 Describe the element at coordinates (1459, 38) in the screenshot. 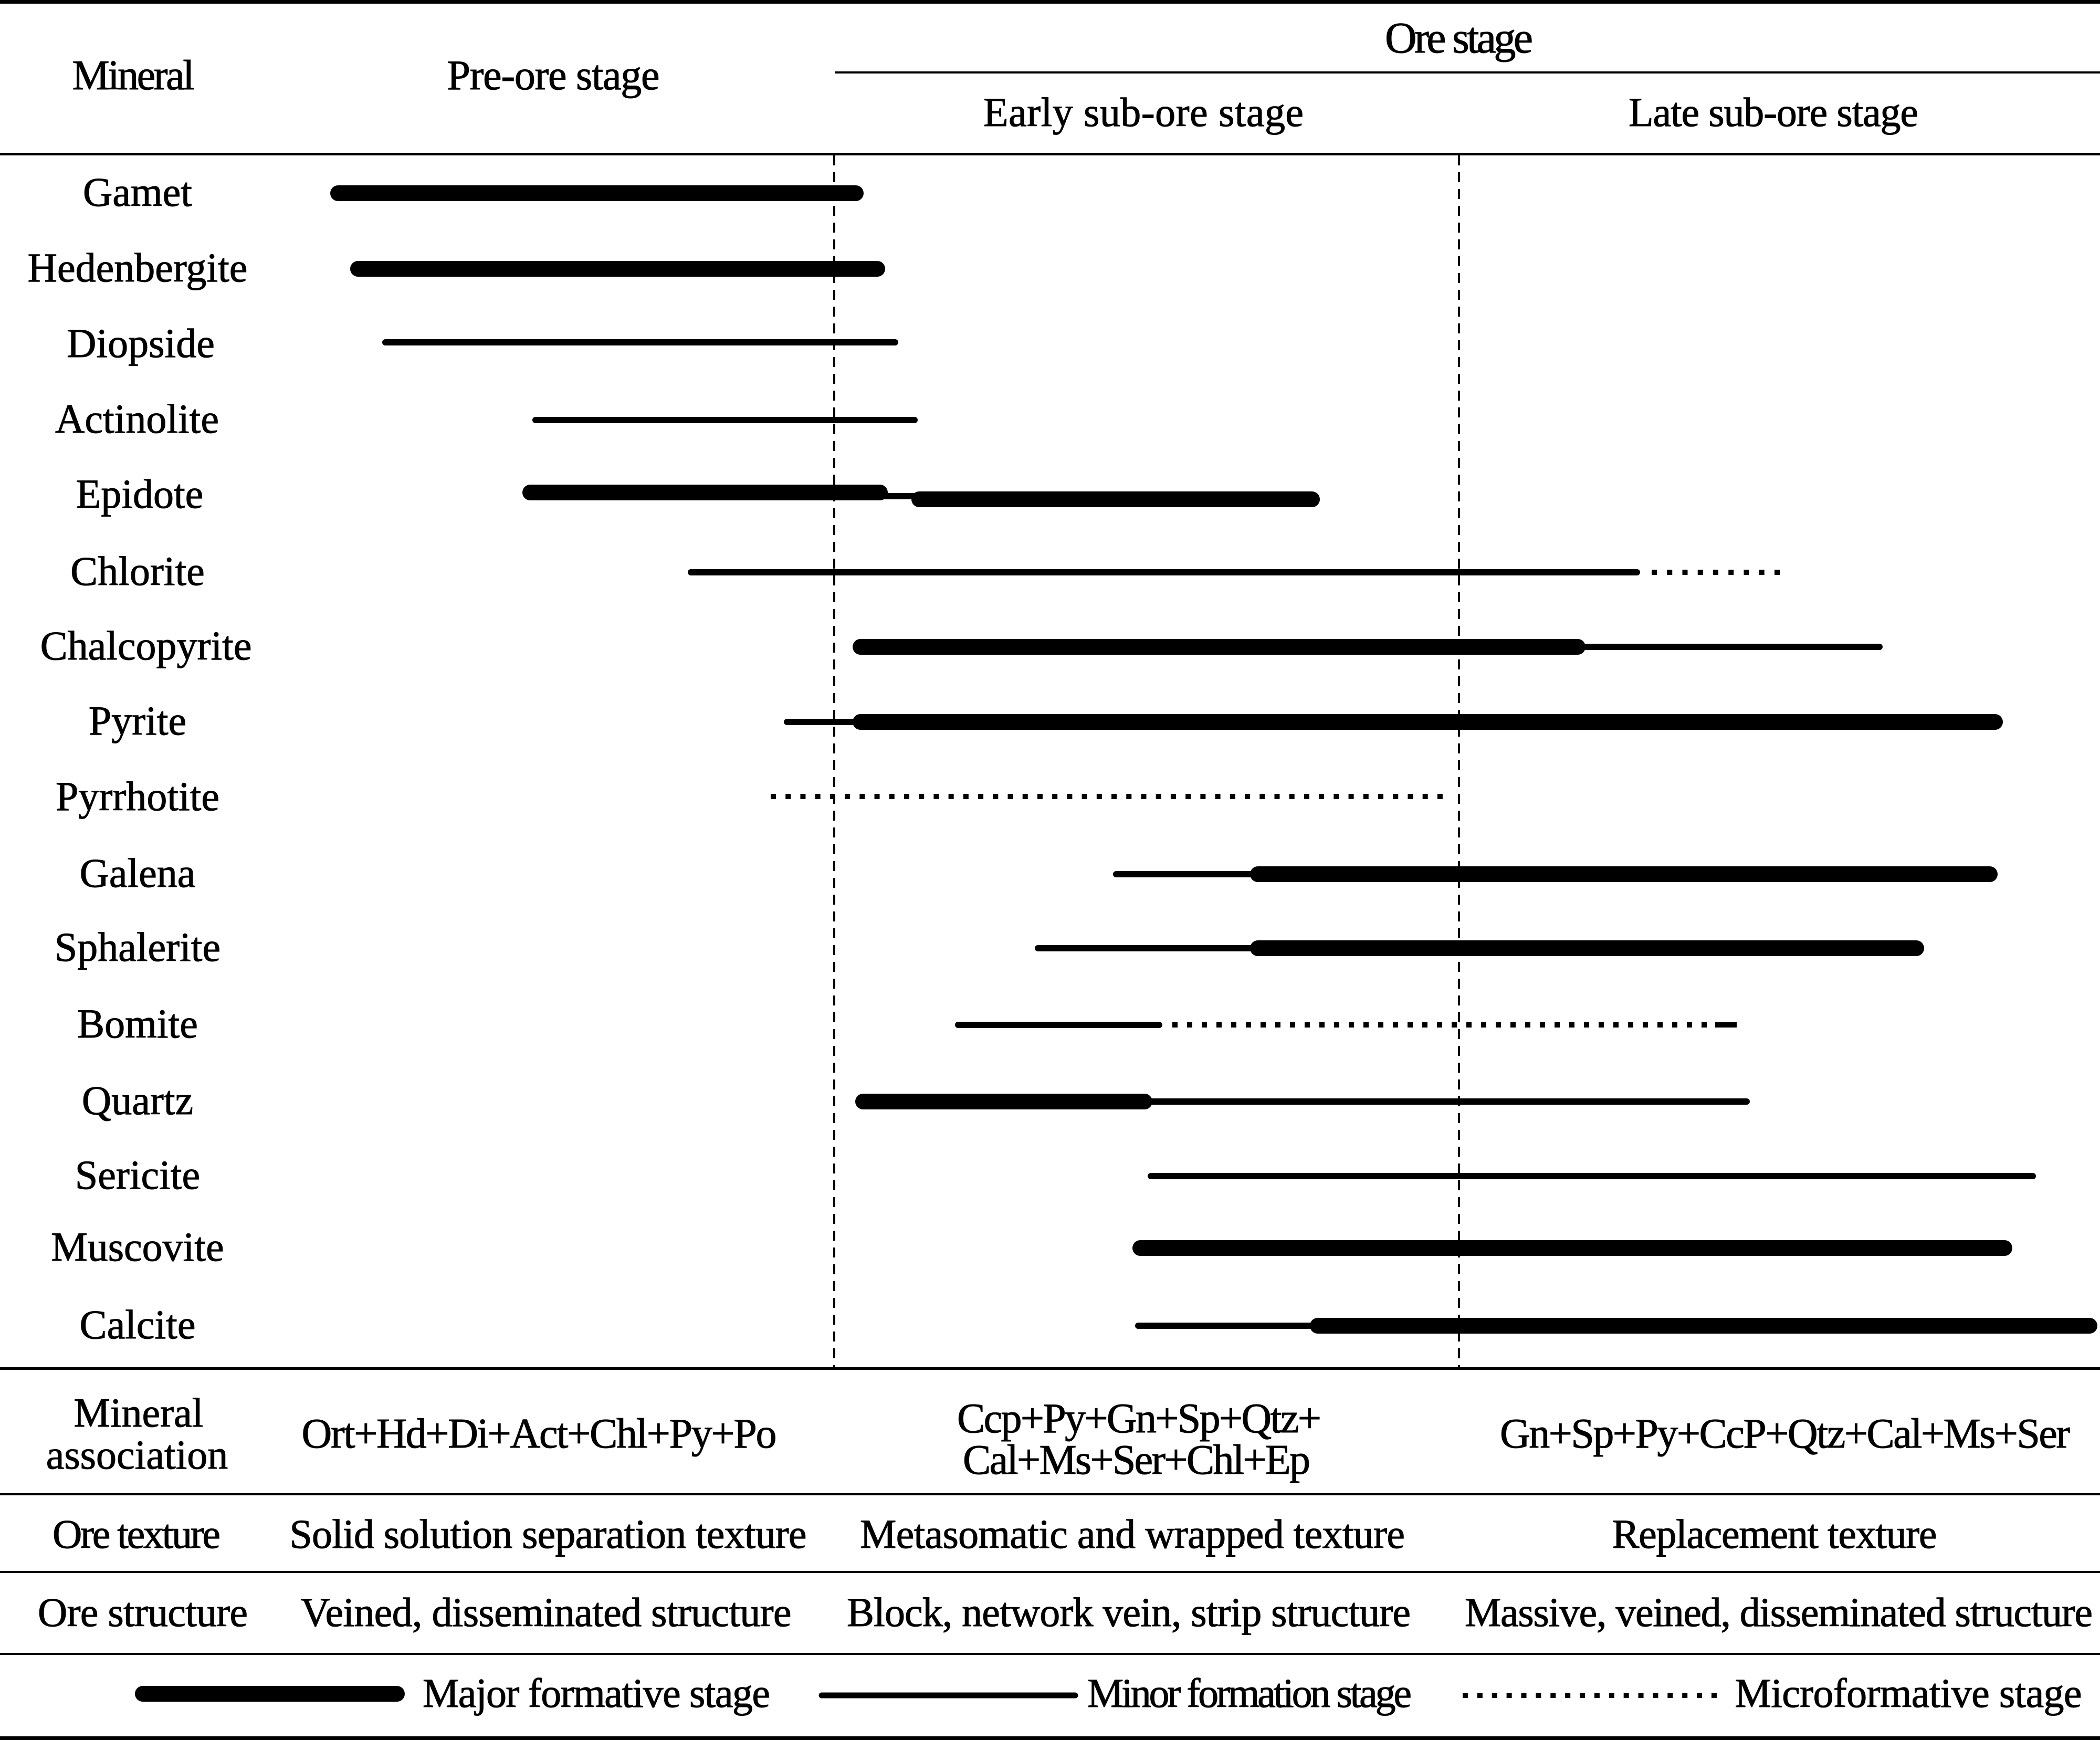

I see `svg-text: Ore stage` at that location.